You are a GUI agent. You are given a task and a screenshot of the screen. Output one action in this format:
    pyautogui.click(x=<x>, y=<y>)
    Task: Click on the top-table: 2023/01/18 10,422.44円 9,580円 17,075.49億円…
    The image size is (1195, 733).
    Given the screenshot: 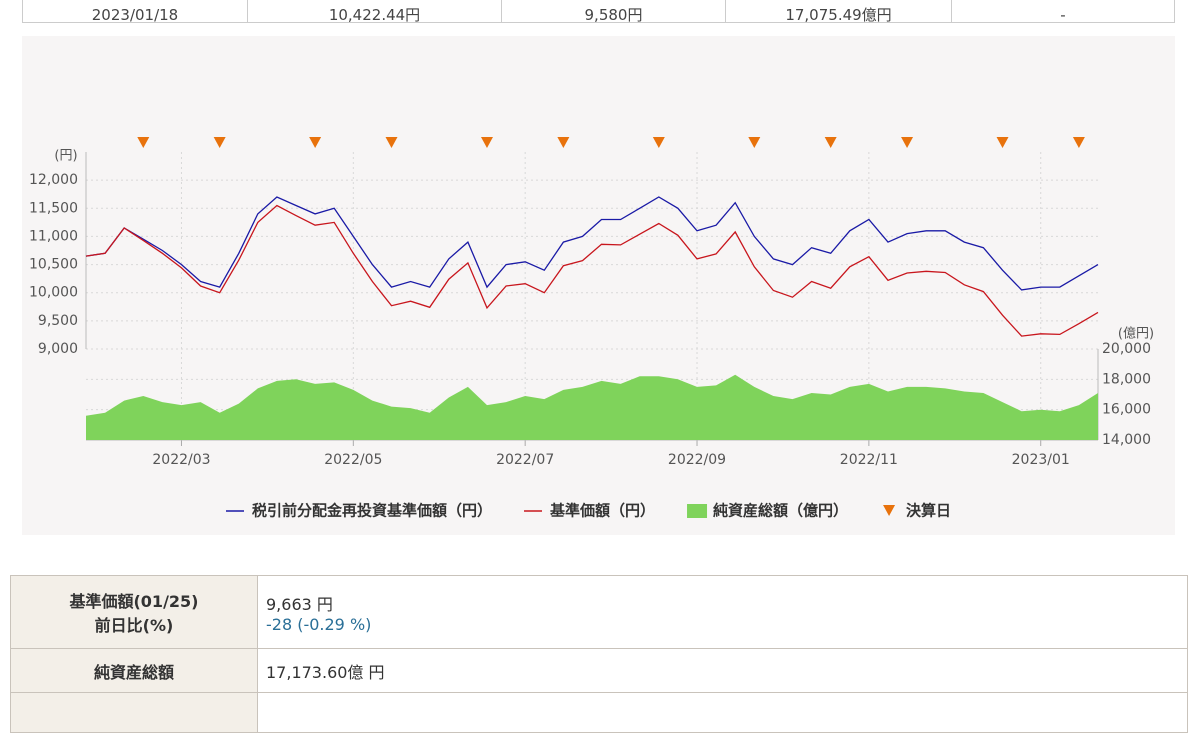 What is the action you would take?
    pyautogui.click(x=598, y=11)
    